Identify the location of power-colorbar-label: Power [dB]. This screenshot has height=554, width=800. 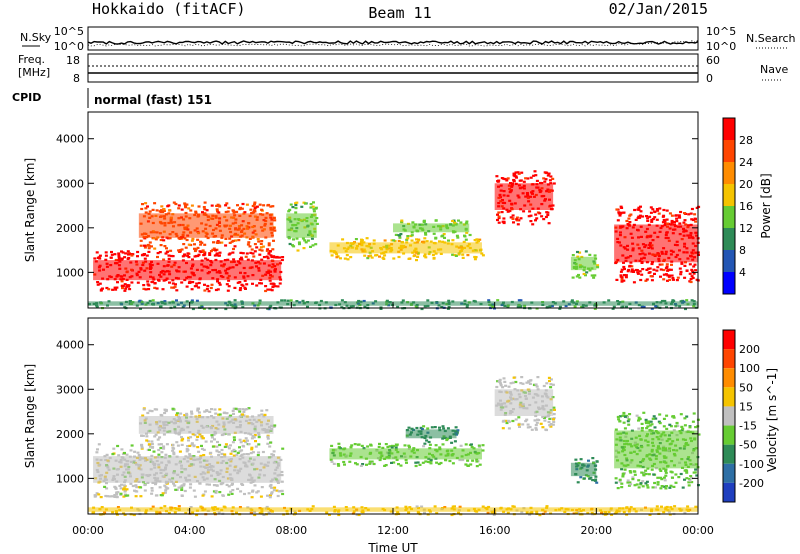
(766, 205).